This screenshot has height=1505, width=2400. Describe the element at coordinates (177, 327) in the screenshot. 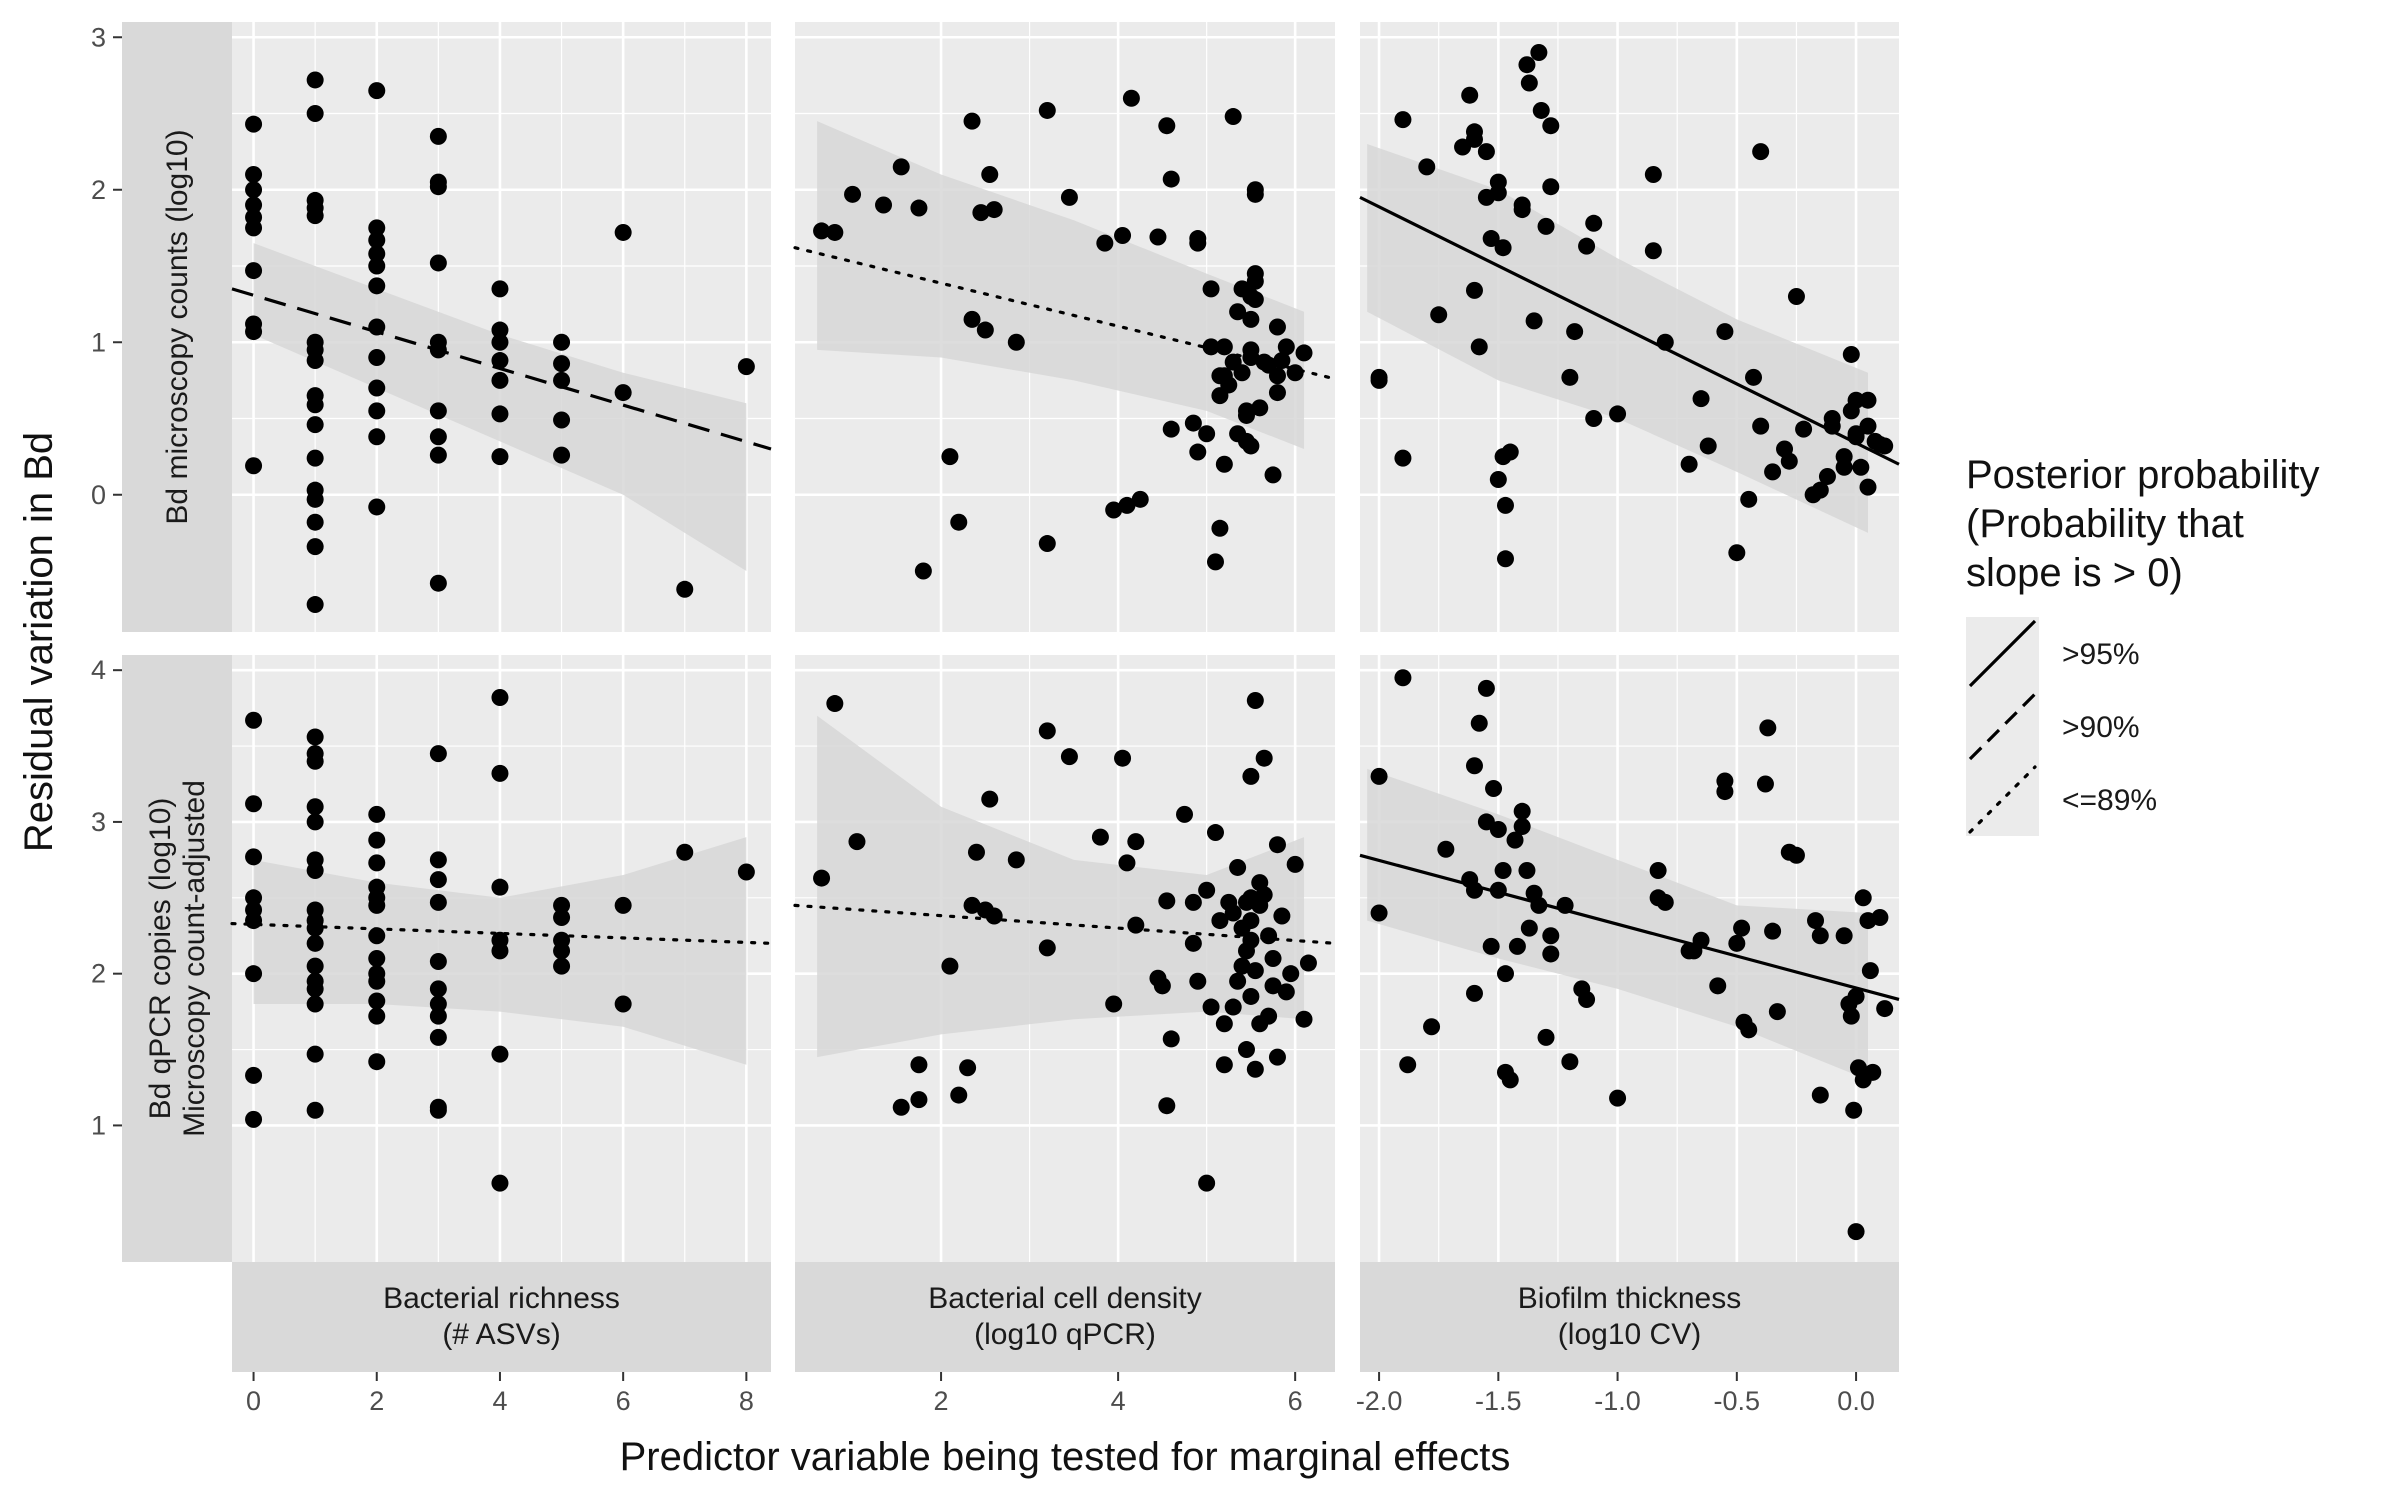

I see `row-strip-background` at that location.